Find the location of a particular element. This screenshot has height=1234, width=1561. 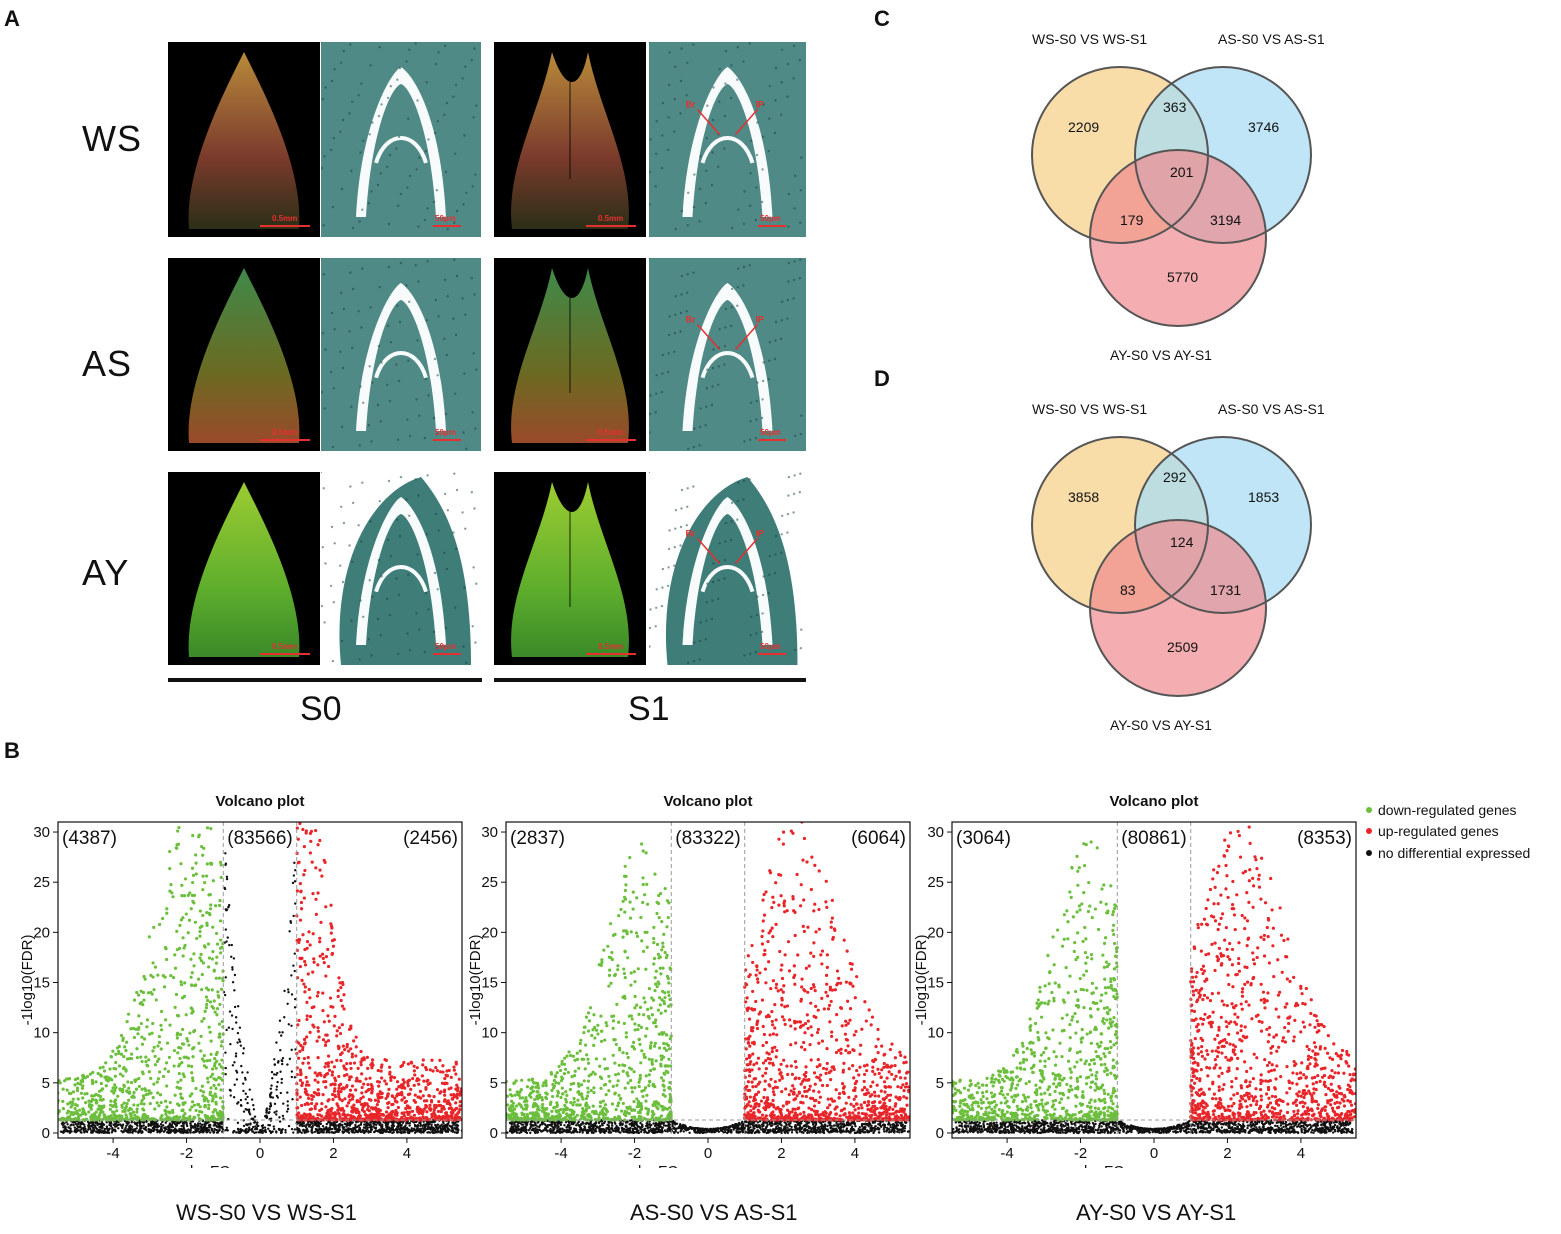

y-tick-label: 10 is located at coordinates (41, 1033).